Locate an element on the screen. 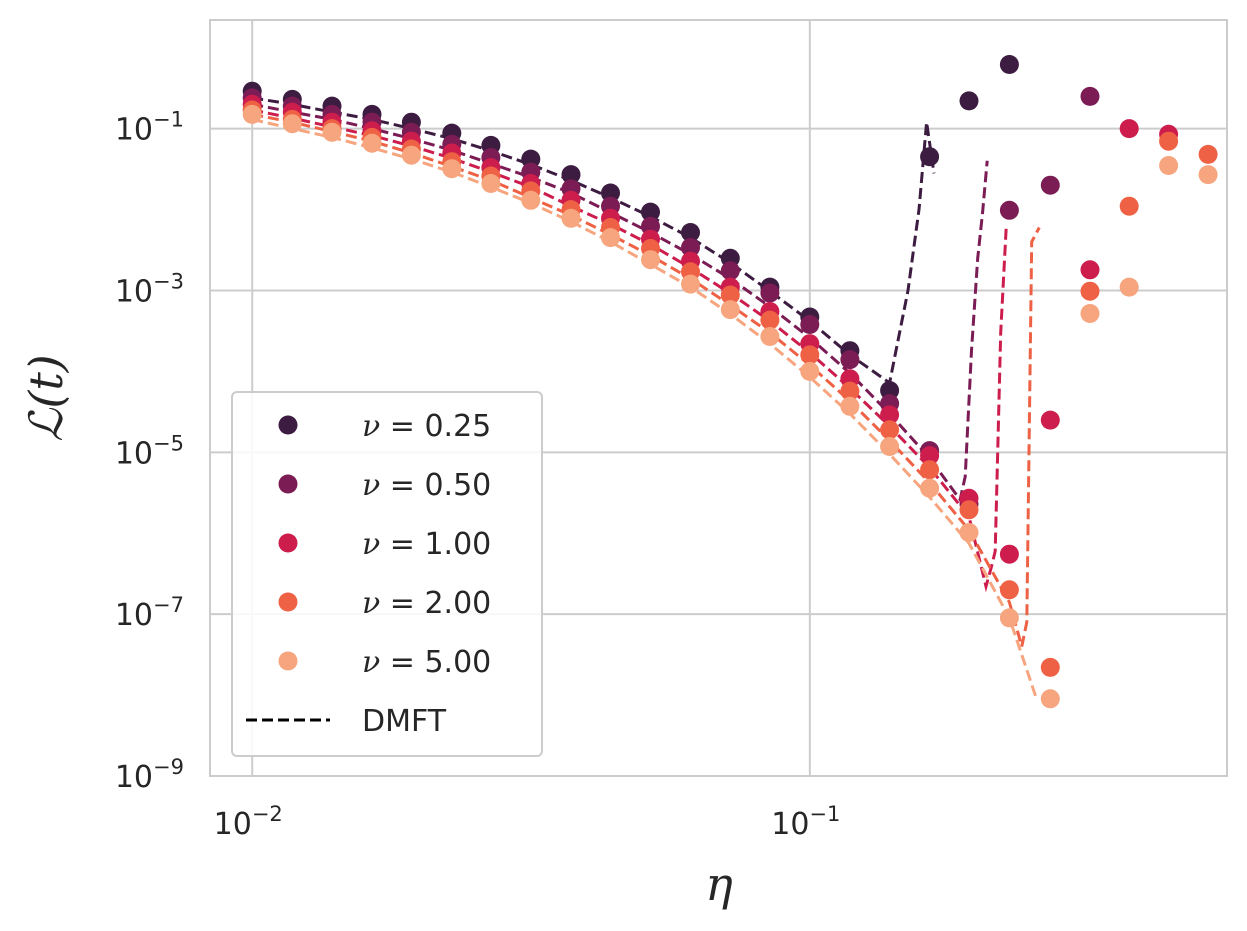 This screenshot has height=931, width=1247. x-axis-label: η is located at coordinates (719, 884).